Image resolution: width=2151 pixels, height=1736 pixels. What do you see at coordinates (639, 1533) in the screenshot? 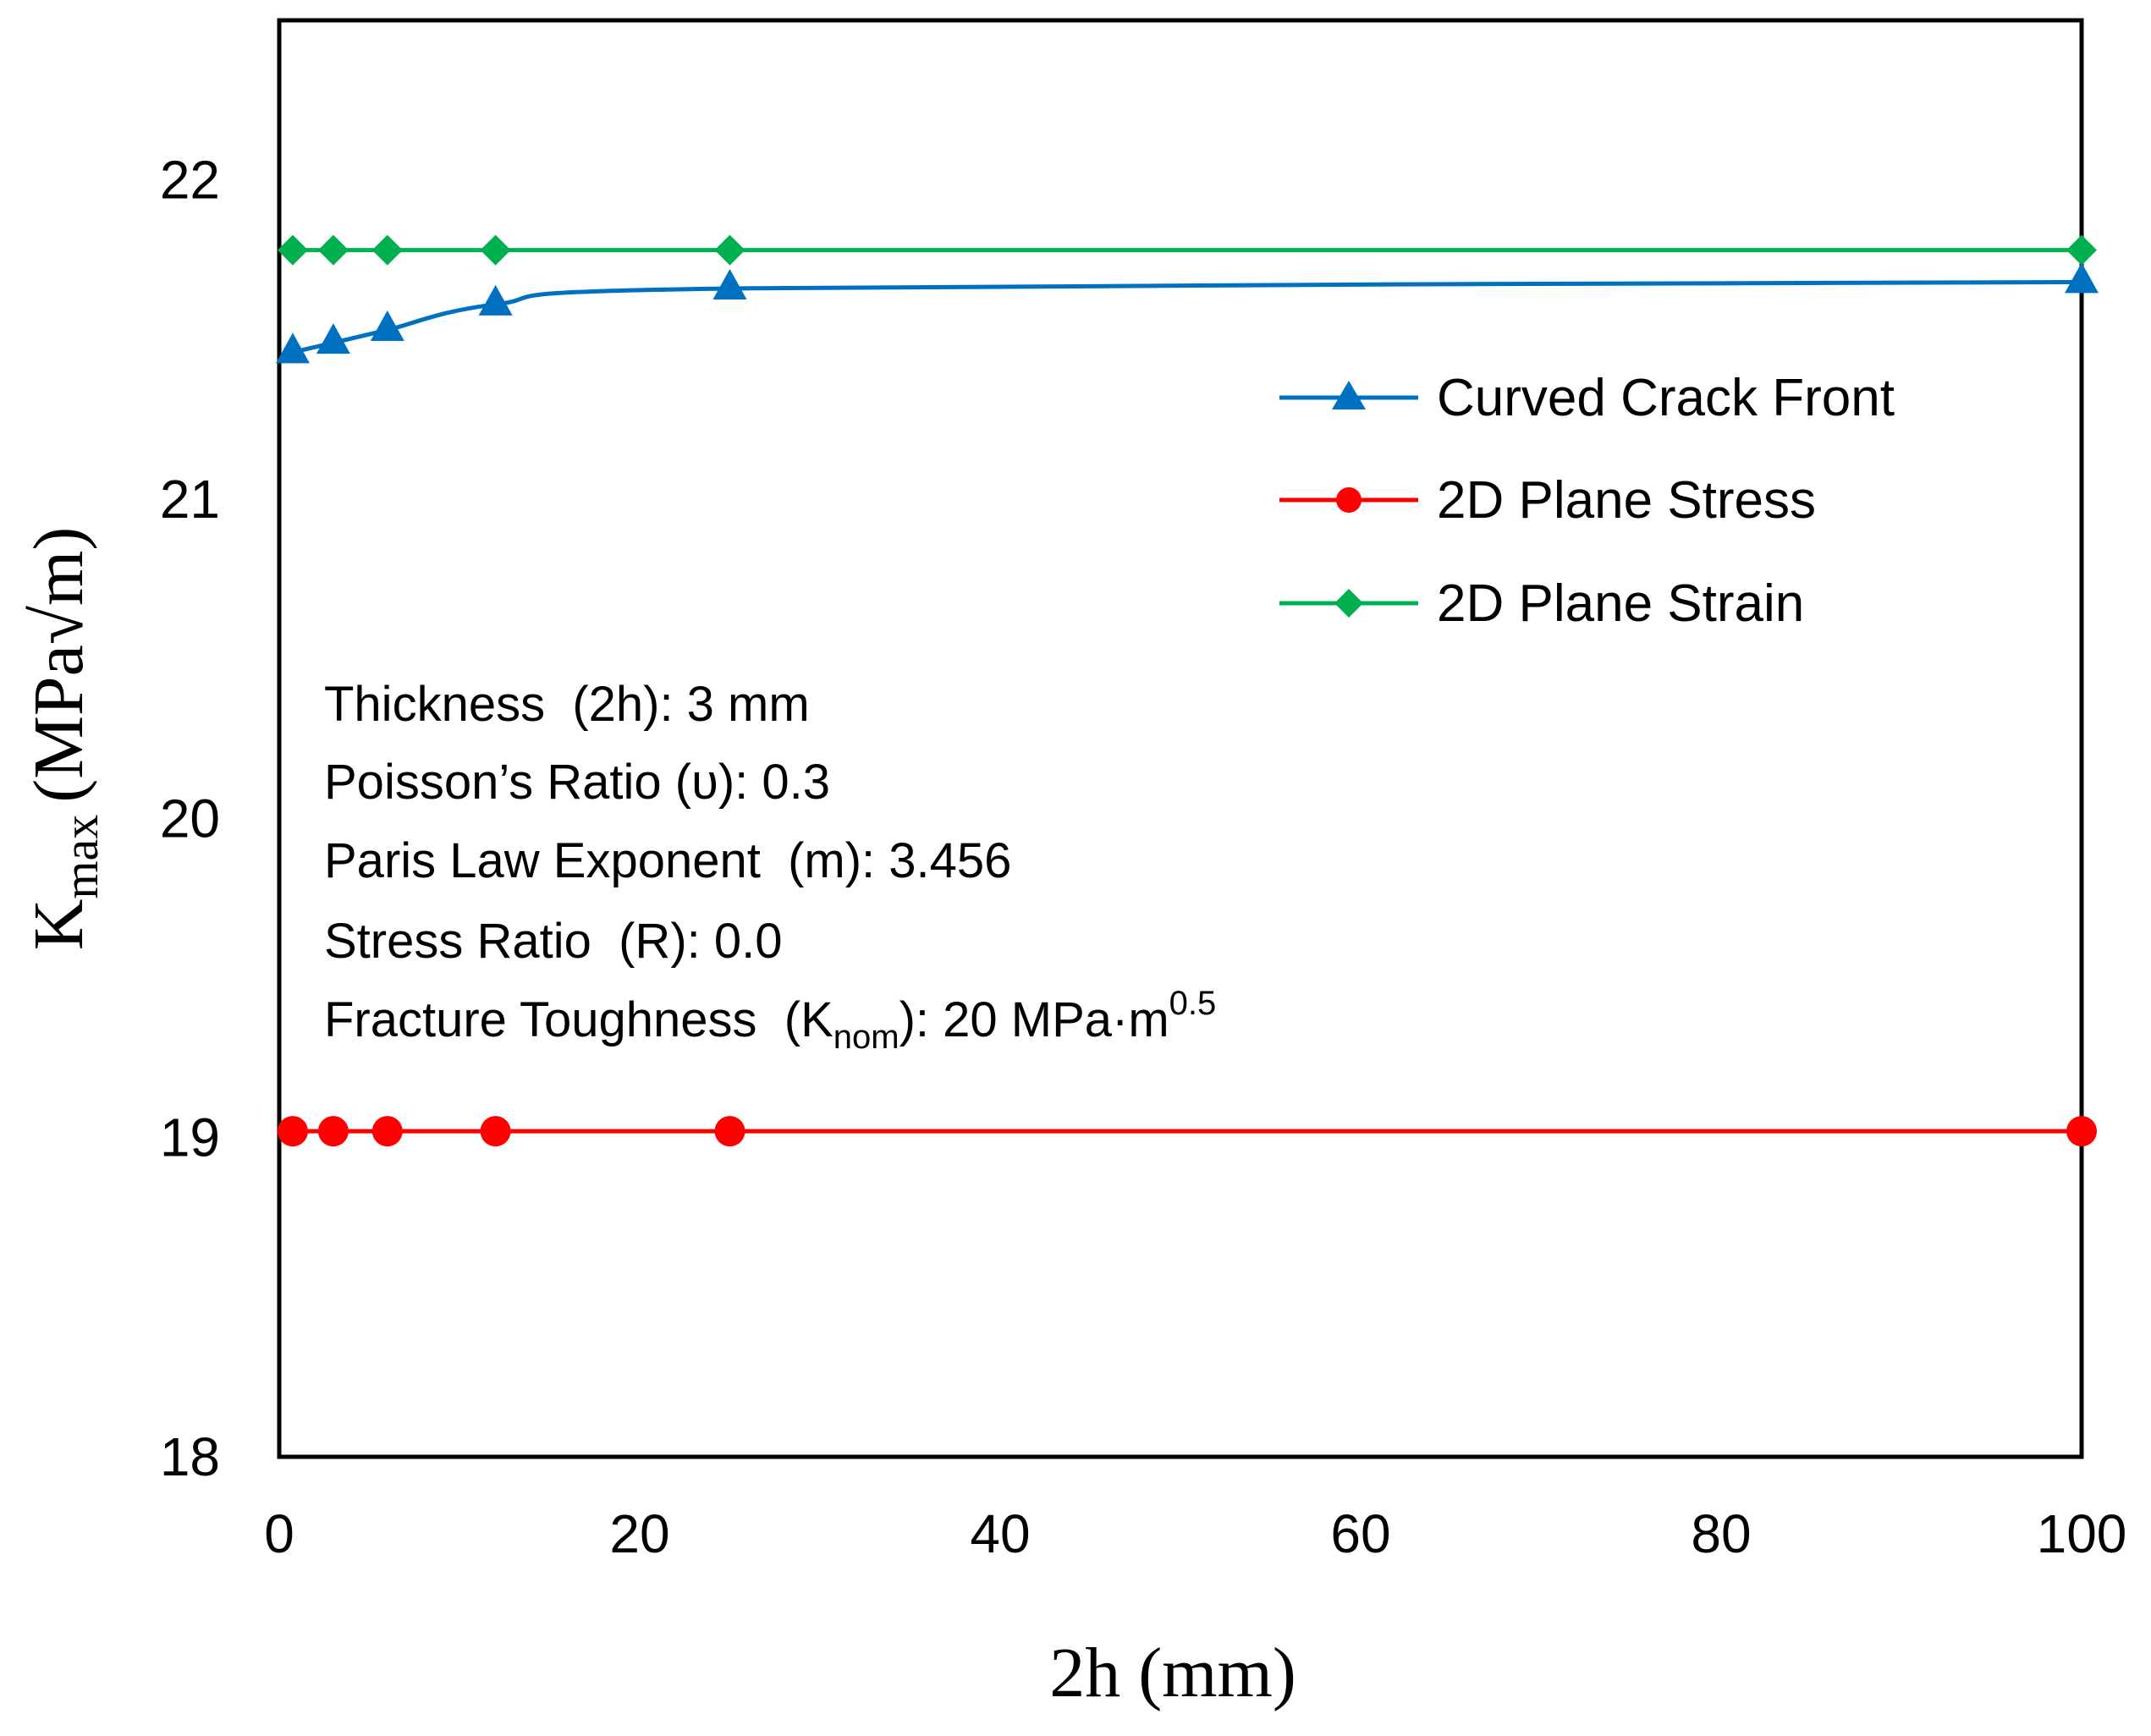
I see `x-tick-label: 20` at bounding box center [639, 1533].